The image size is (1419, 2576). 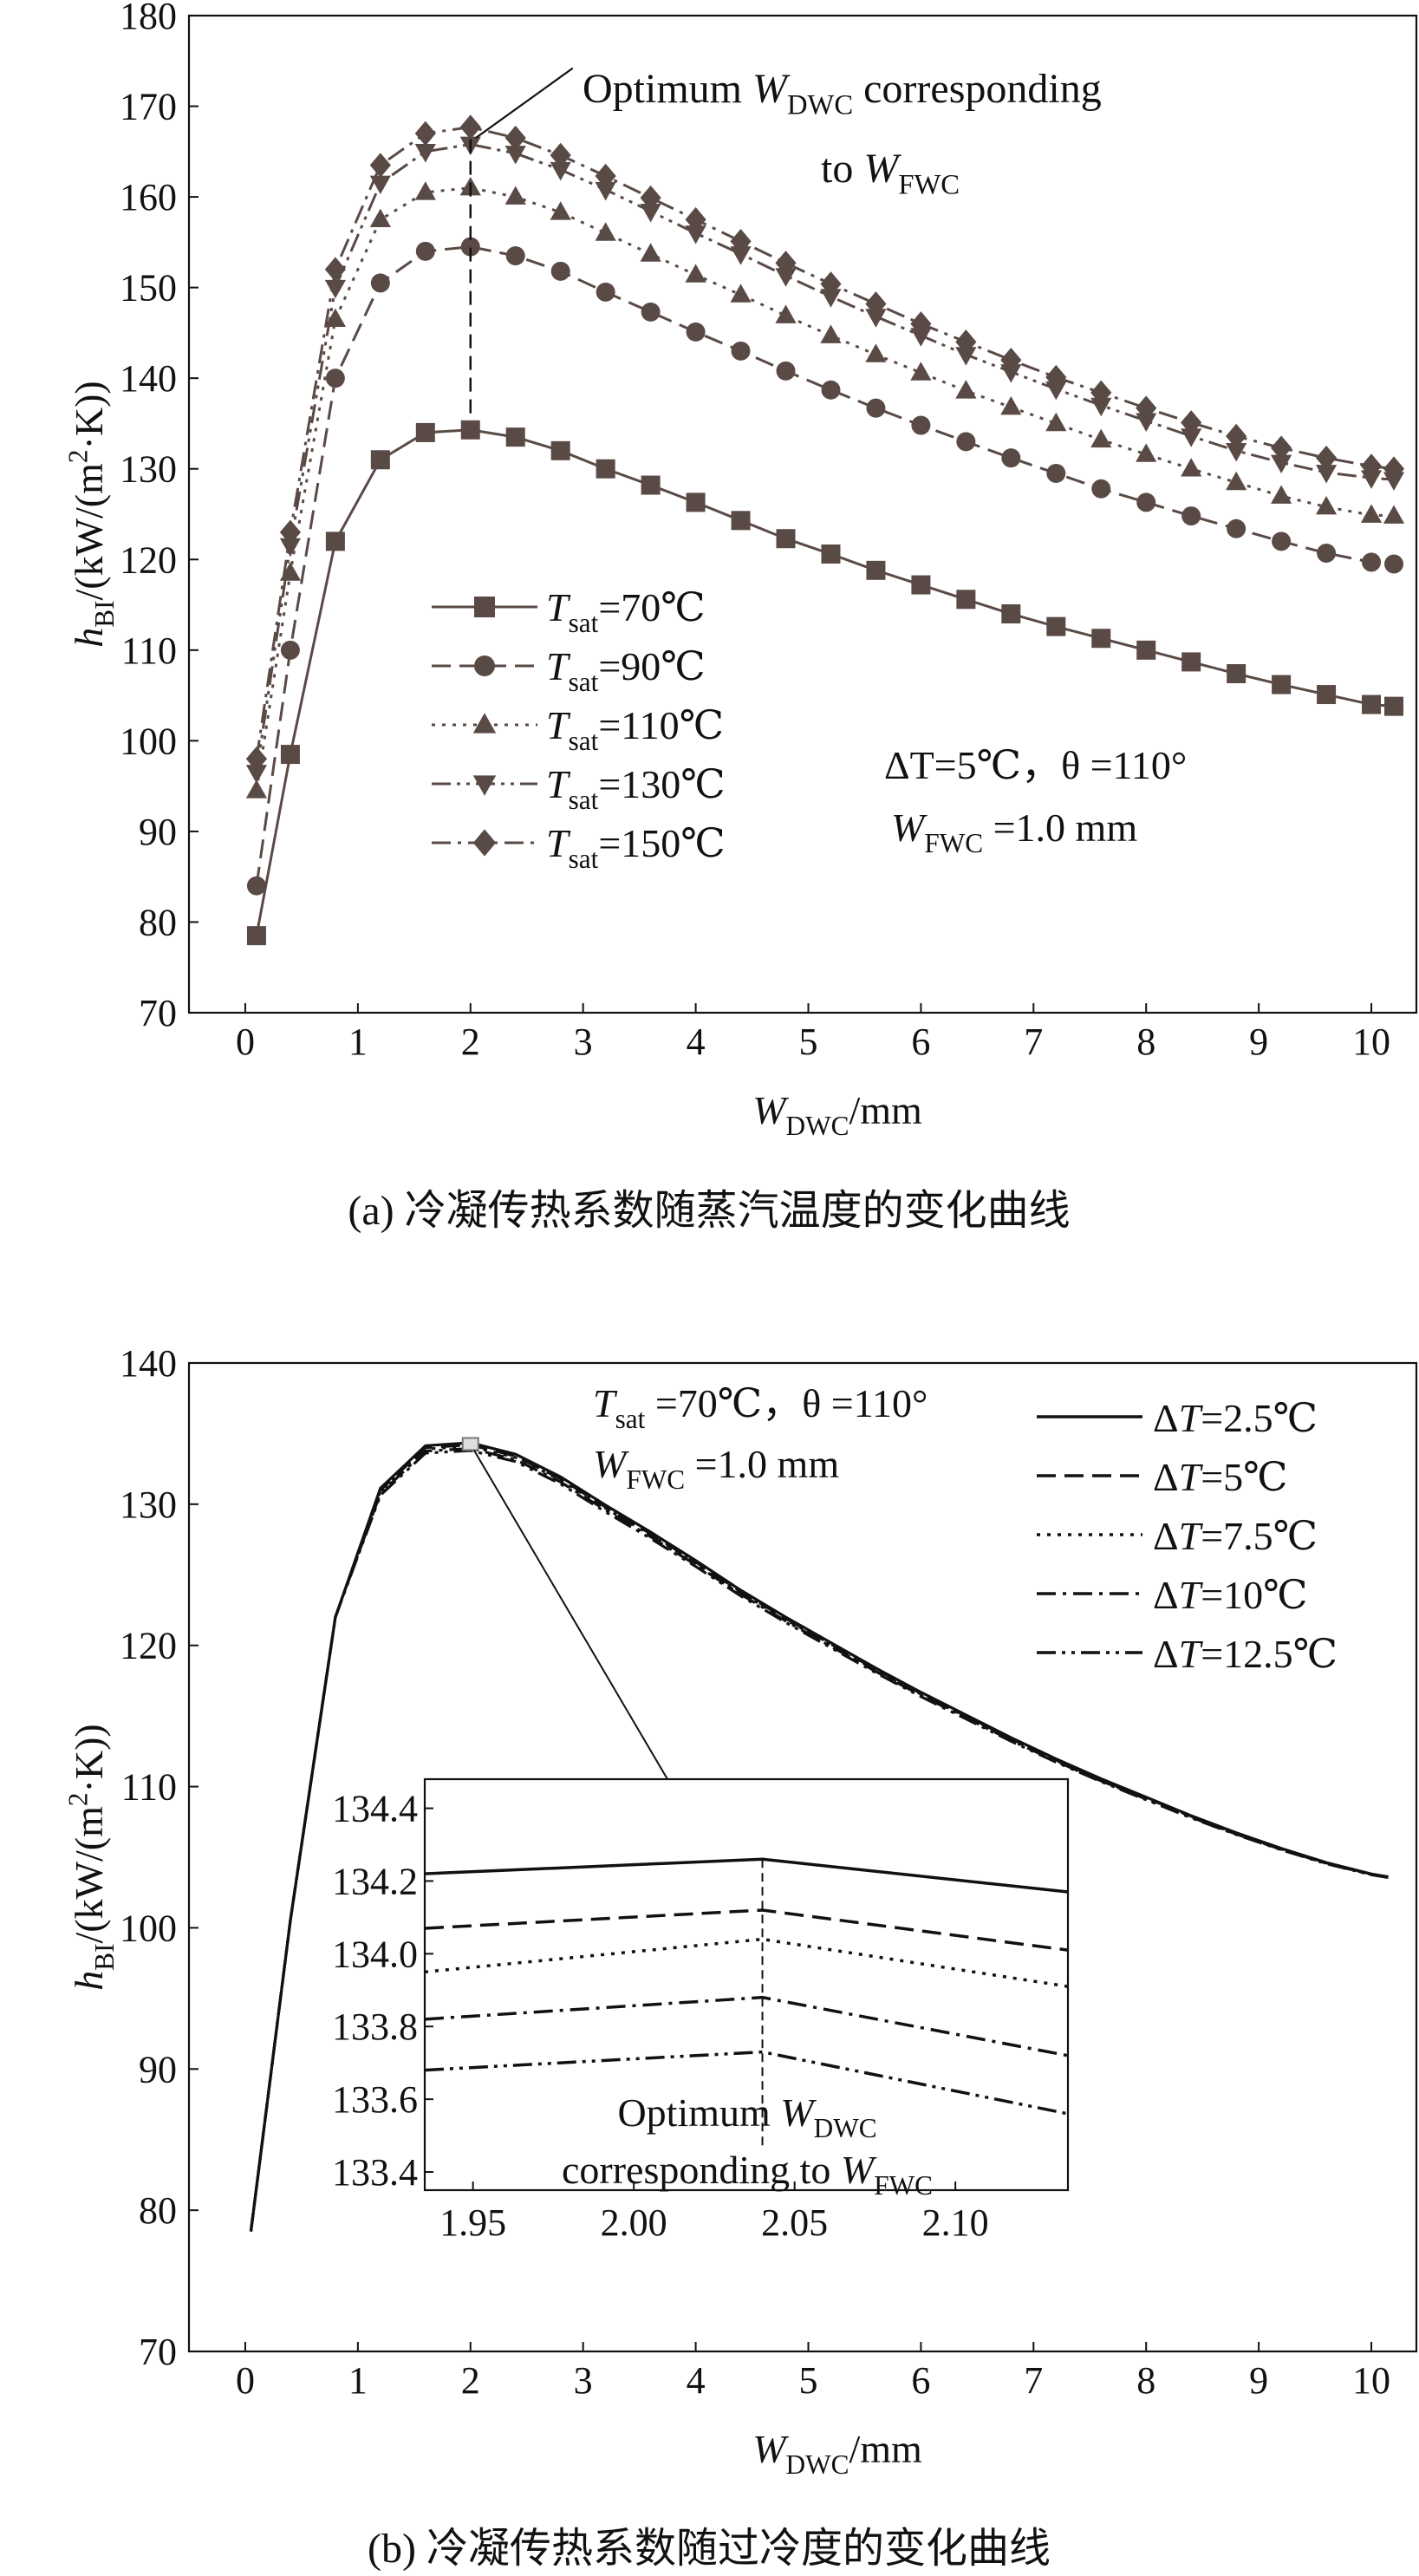 I want to click on inset-y-tick-label: 134.4, so click(x=375, y=1809).